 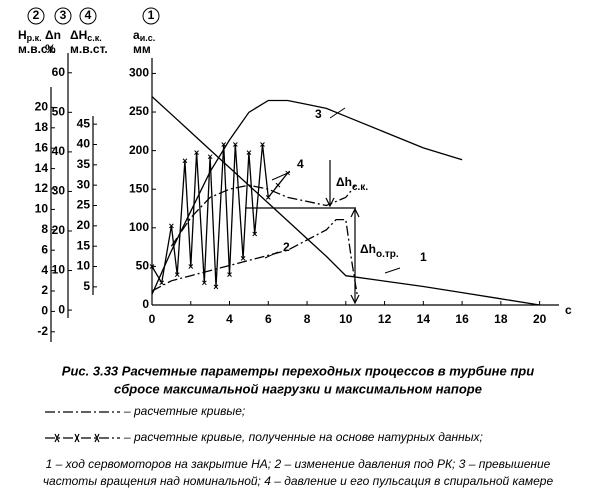 I want to click on axis-label-text: a, so click(x=136, y=35).